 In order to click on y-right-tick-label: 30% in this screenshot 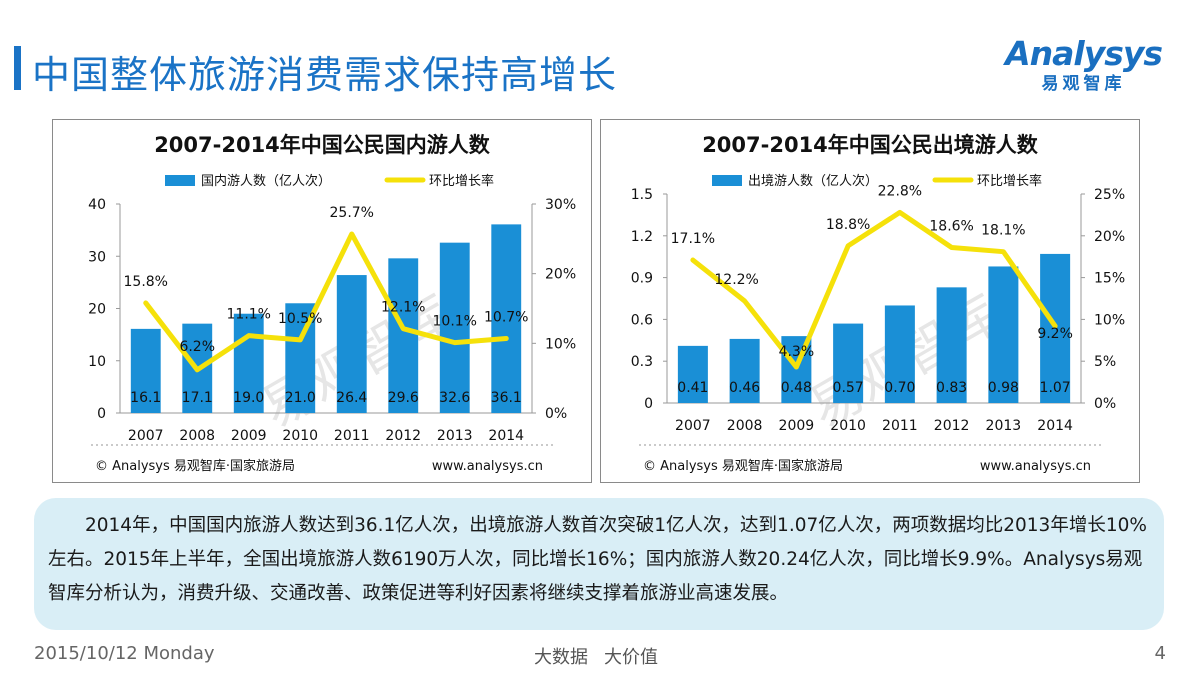, I will do `click(560, 205)`.